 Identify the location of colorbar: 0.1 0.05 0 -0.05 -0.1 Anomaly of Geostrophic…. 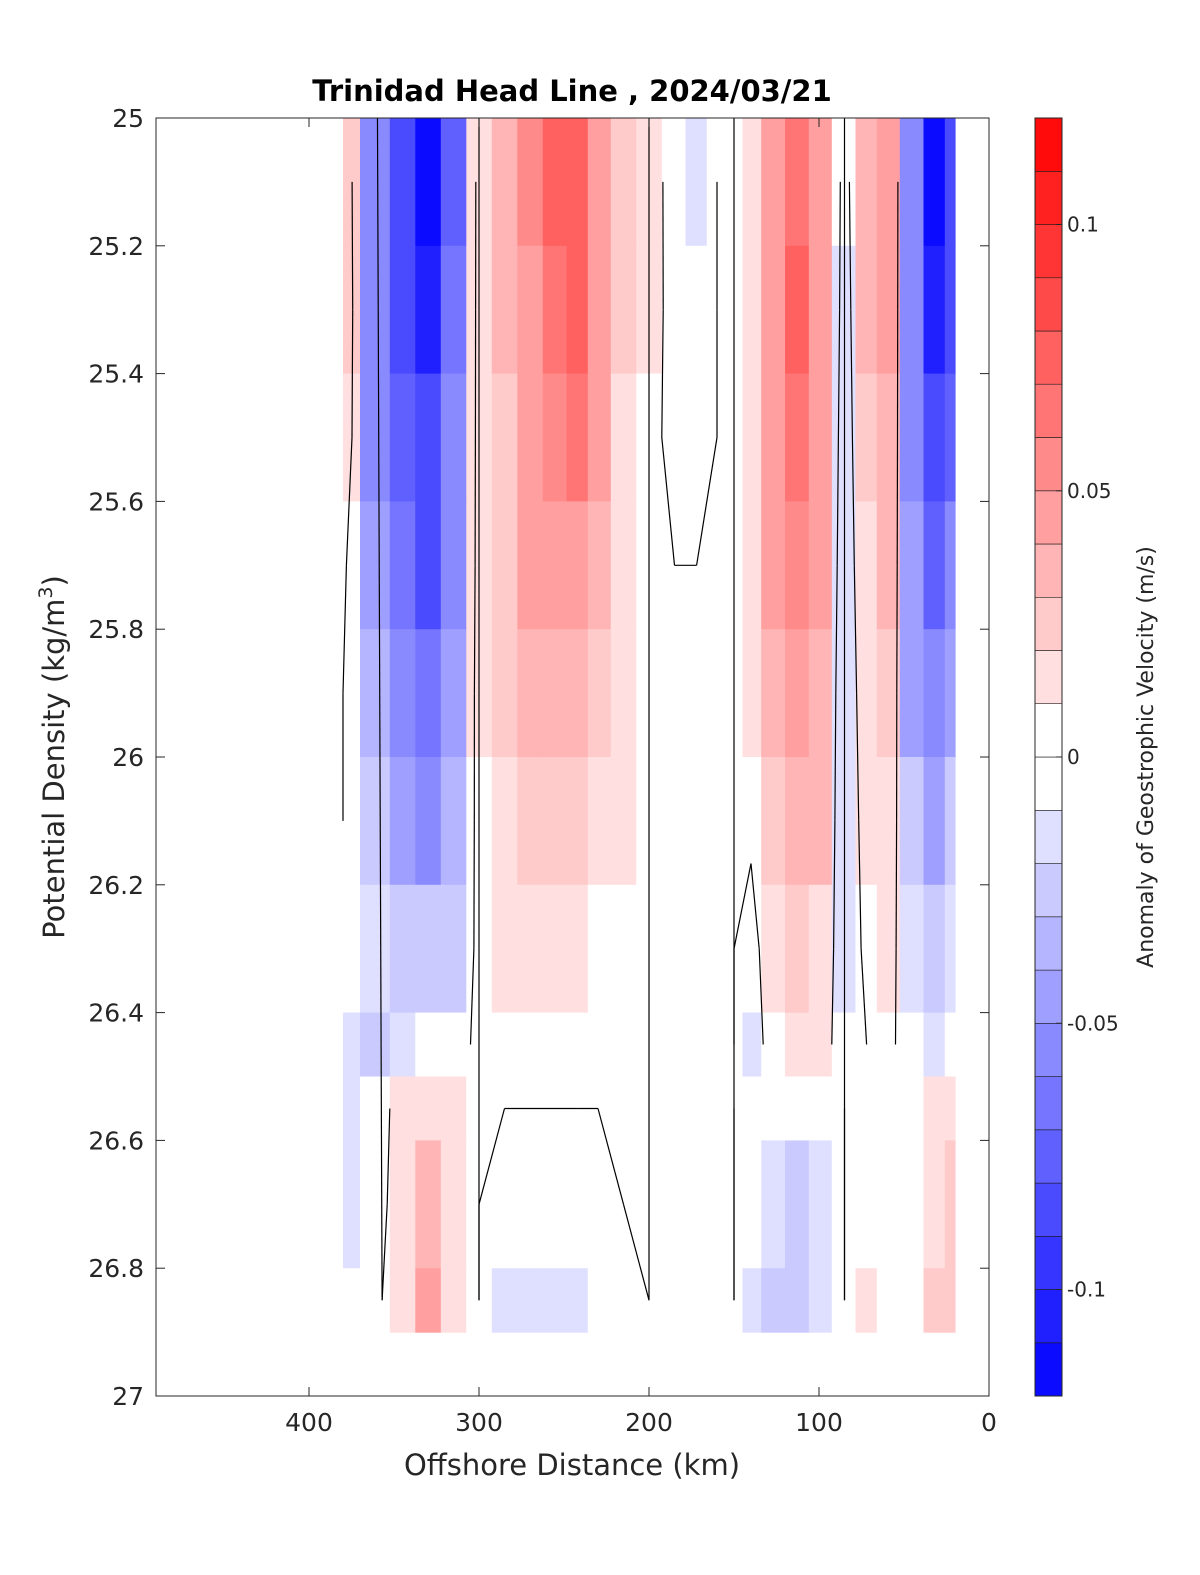
(1096, 757).